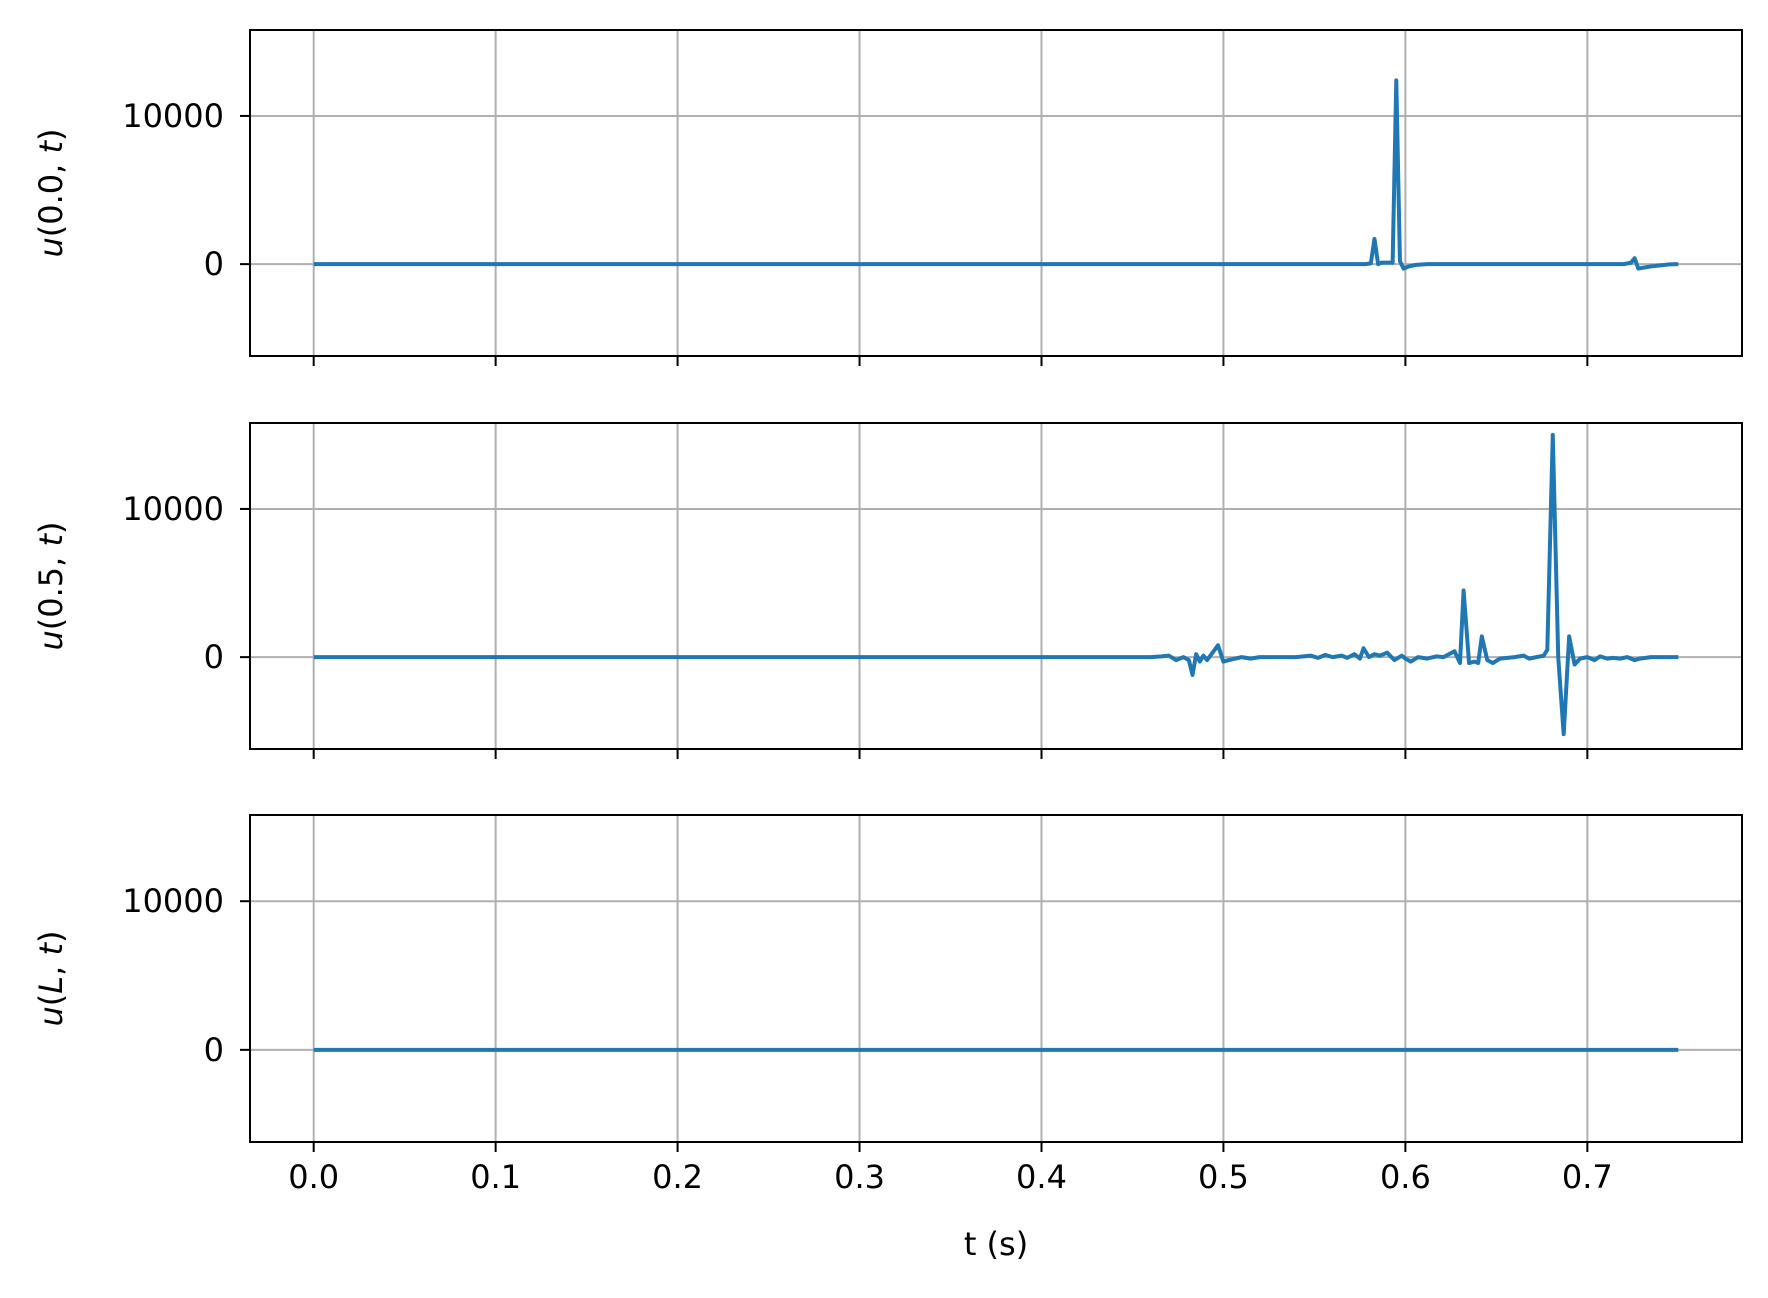 The height and width of the screenshot is (1298, 1768). Describe the element at coordinates (996, 1244) in the screenshot. I see `x-axis-label: t (s)` at that location.